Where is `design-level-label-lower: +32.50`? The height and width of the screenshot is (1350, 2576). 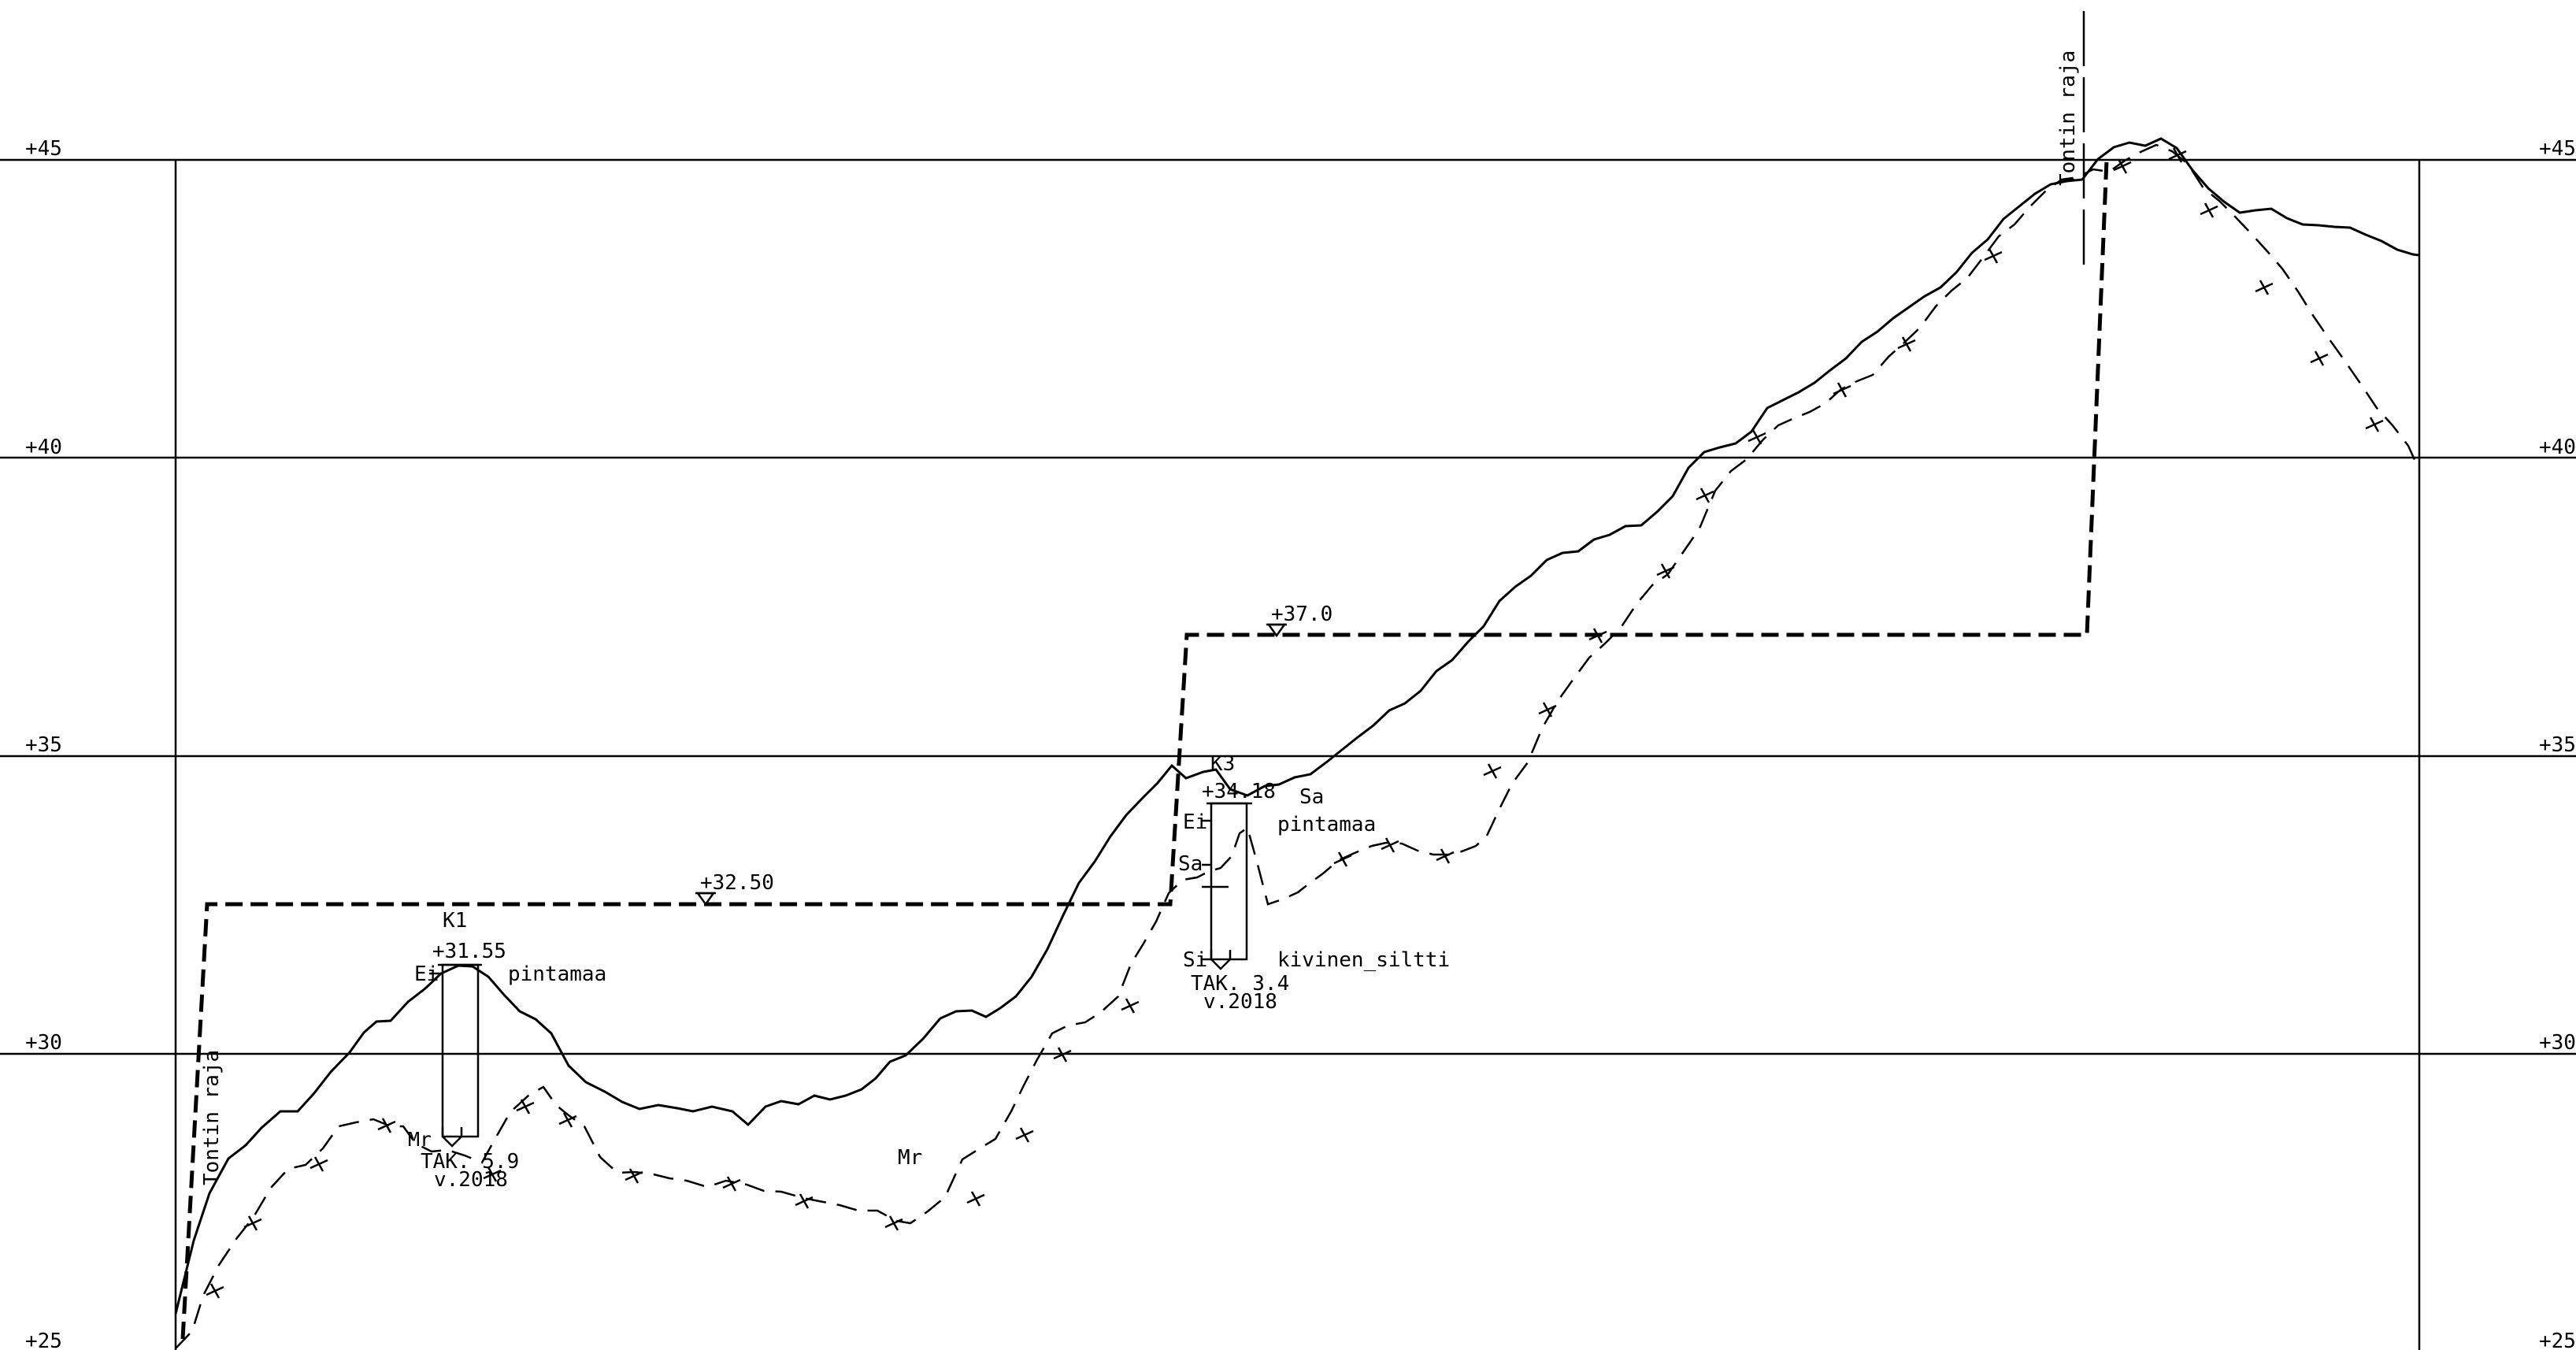
design-level-label-lower: +32.50 is located at coordinates (737, 883).